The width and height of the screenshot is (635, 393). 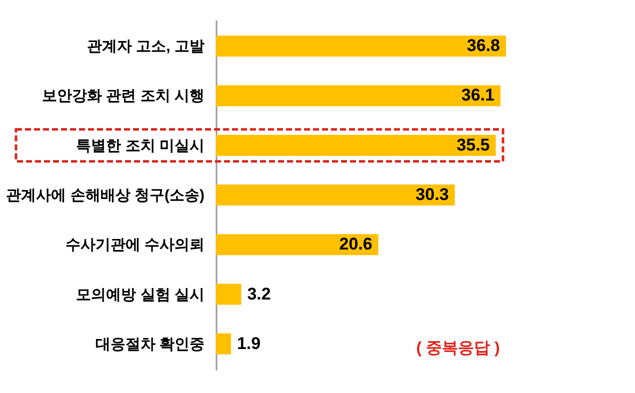 I want to click on data-label: 36.1, so click(x=477, y=95).